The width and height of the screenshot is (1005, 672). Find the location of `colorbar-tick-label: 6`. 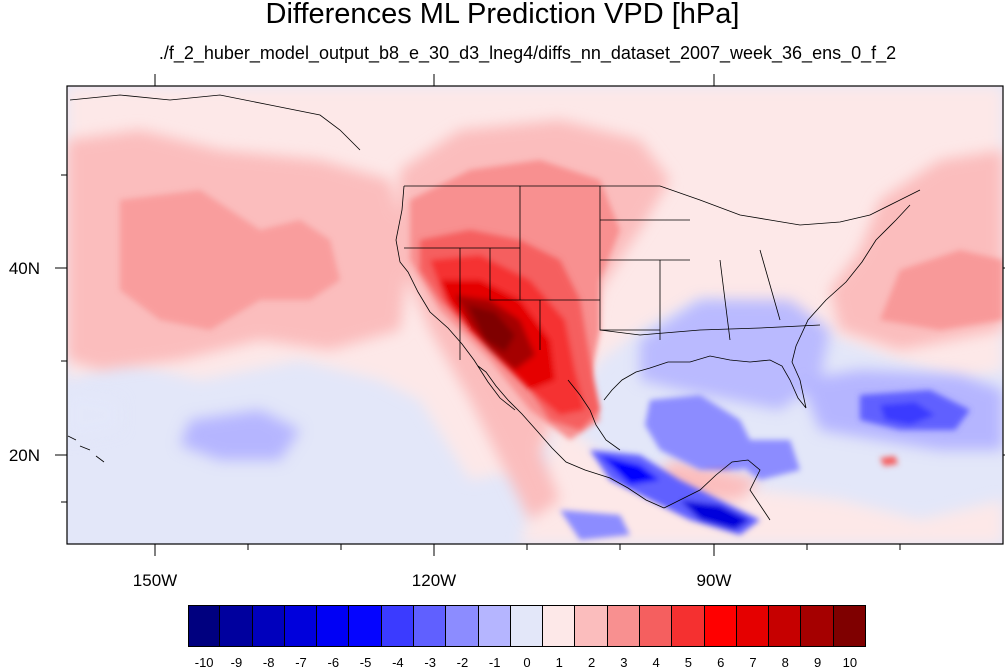

colorbar-tick-label: 6 is located at coordinates (721, 662).